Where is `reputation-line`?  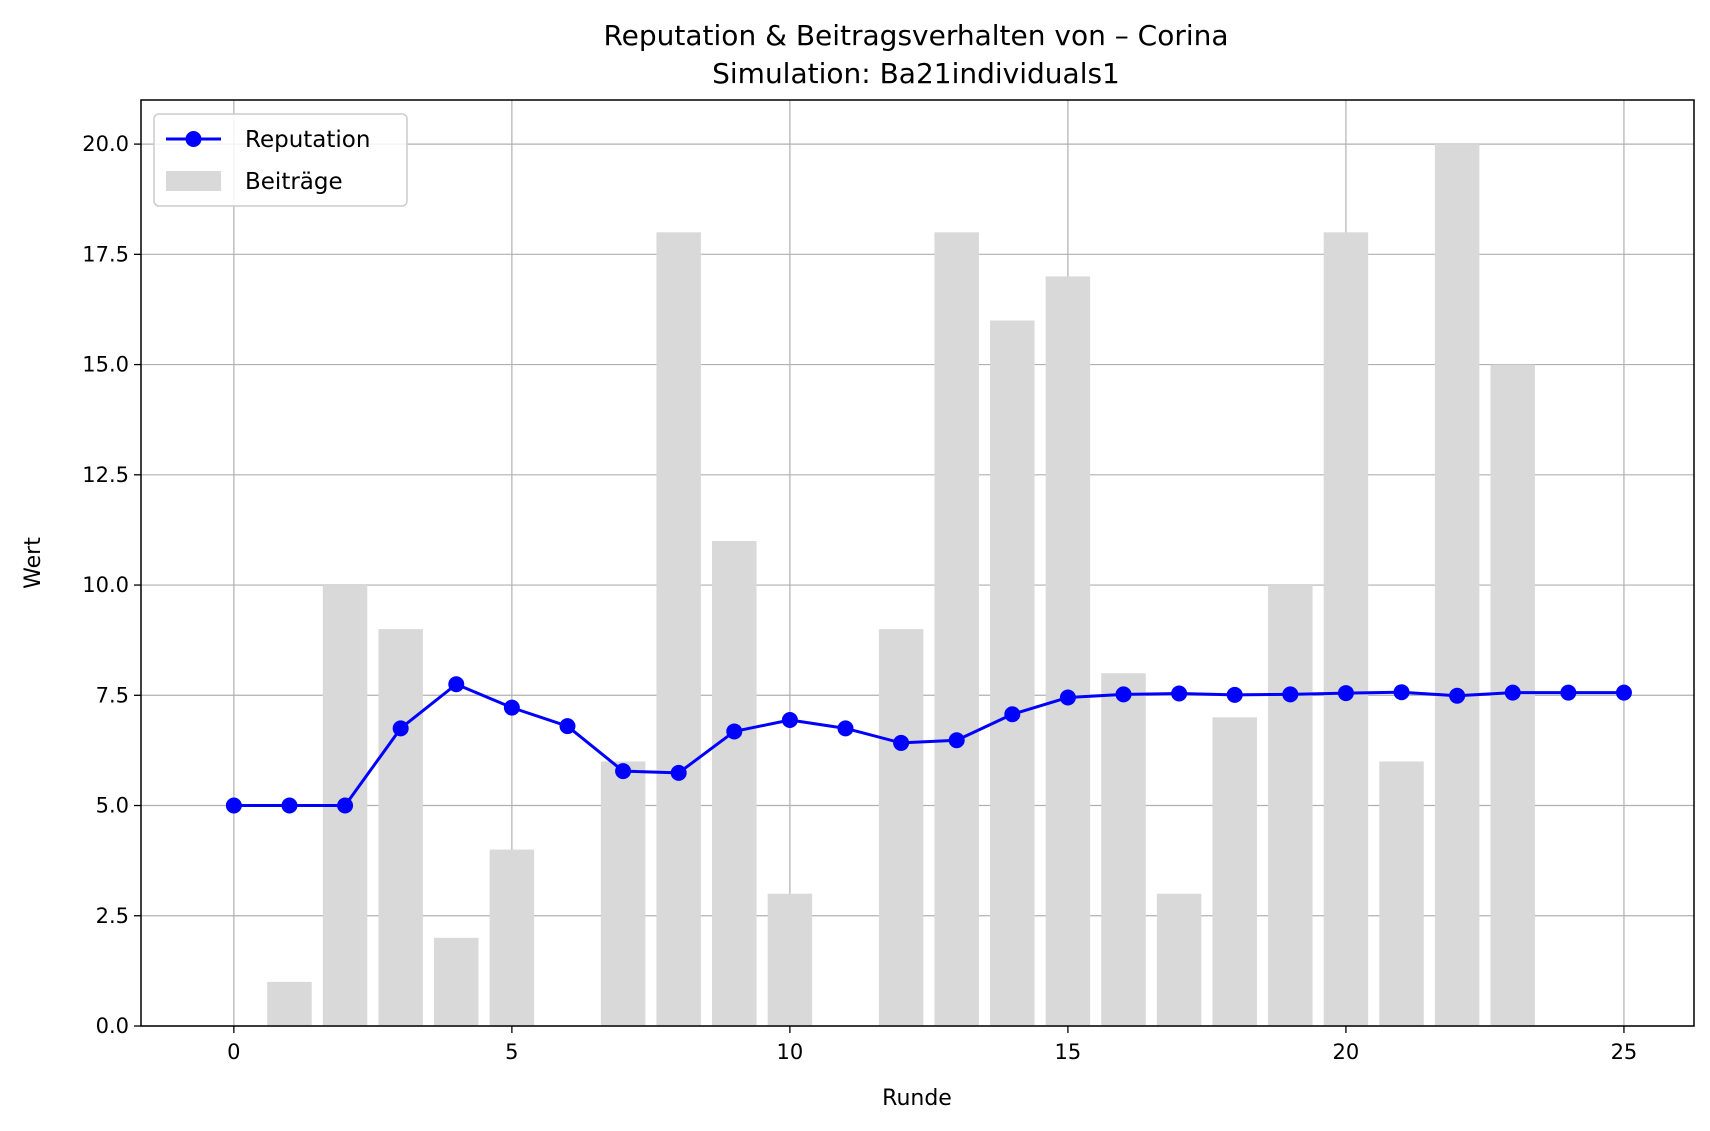 reputation-line is located at coordinates (928, 745).